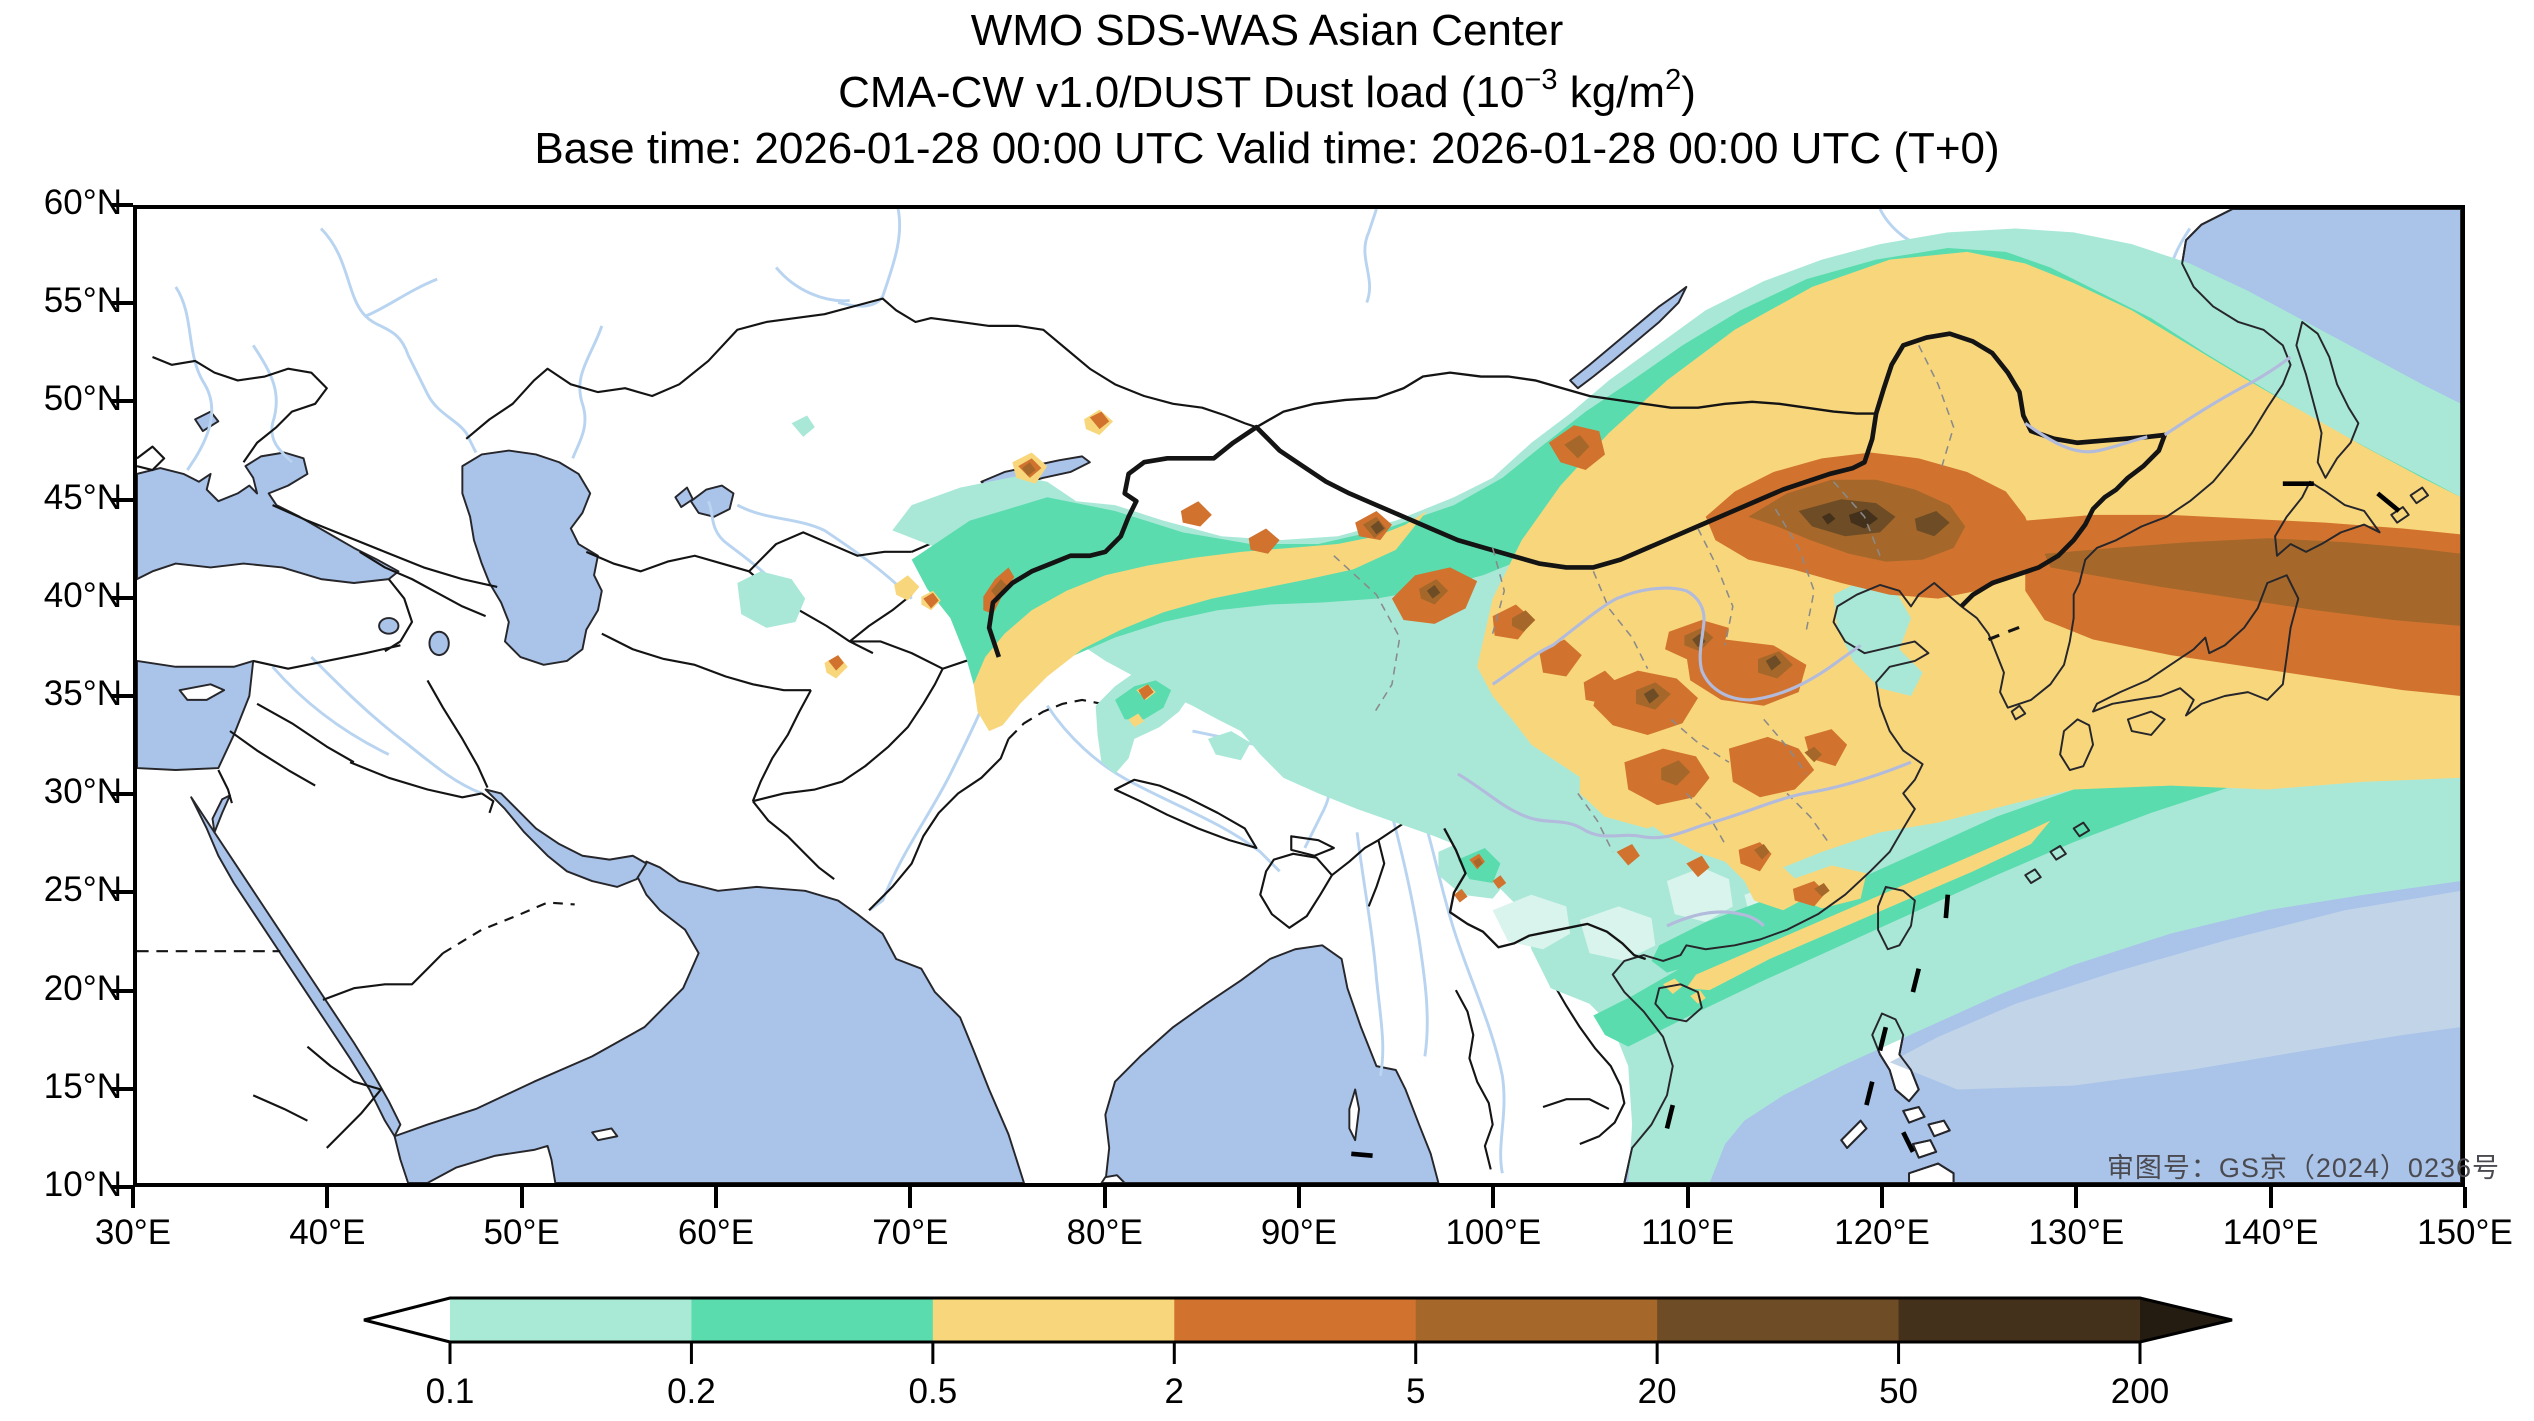  Describe the element at coordinates (1299, 1232) in the screenshot. I see `lon-tick-label: 90°E` at that location.